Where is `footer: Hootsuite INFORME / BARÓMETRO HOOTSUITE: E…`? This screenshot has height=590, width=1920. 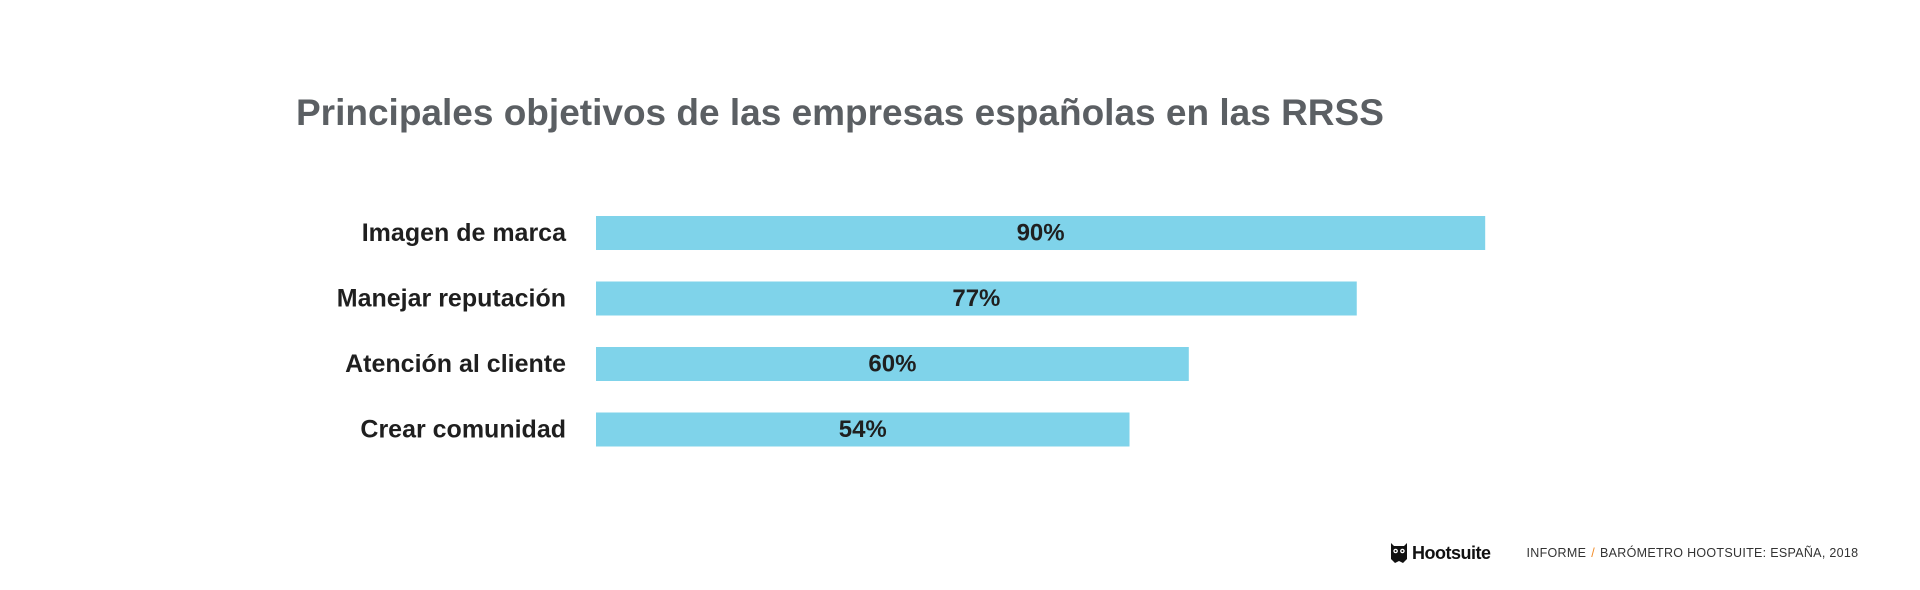 footer: Hootsuite INFORME / BARÓMETRO HOOTSUITE: E… is located at coordinates (1624, 553).